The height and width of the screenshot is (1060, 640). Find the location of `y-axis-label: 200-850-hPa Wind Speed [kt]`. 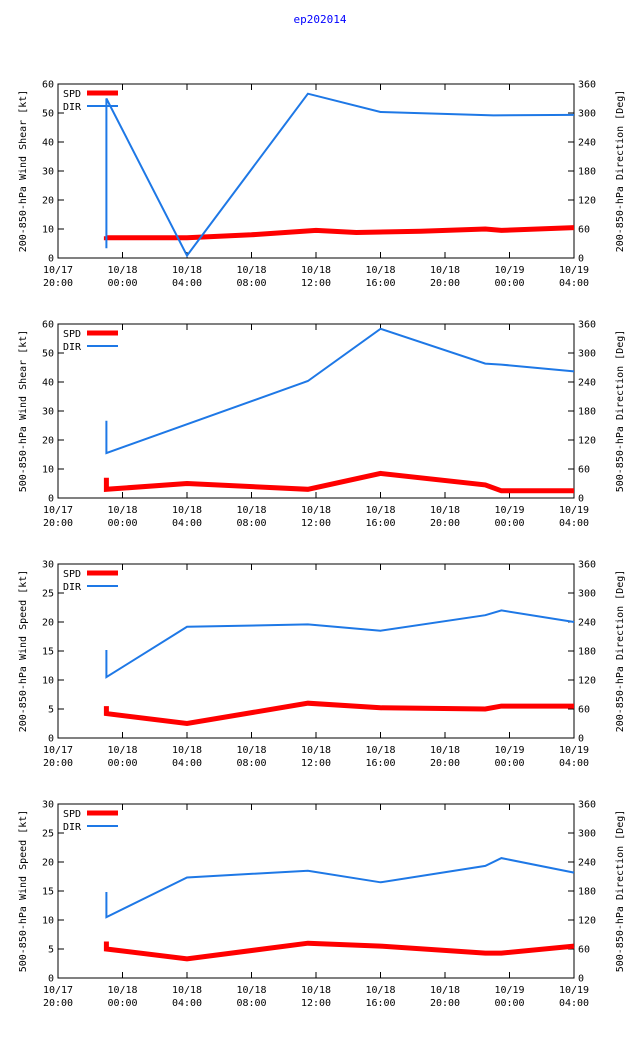

y-axis-label: 200-850-hPa Wind Speed [kt] is located at coordinates (23, 651).